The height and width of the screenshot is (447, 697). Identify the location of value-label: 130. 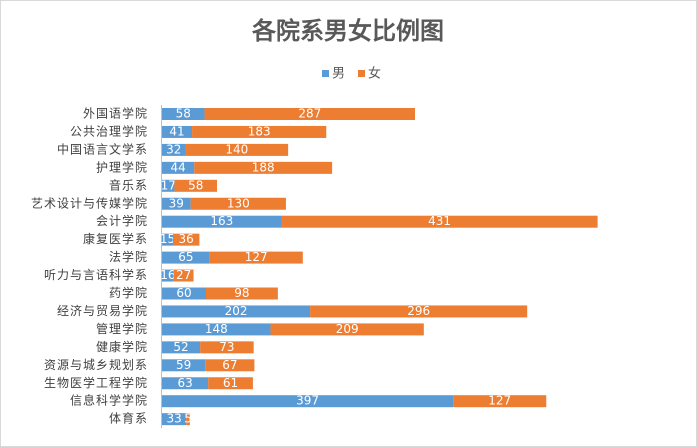
(238, 203).